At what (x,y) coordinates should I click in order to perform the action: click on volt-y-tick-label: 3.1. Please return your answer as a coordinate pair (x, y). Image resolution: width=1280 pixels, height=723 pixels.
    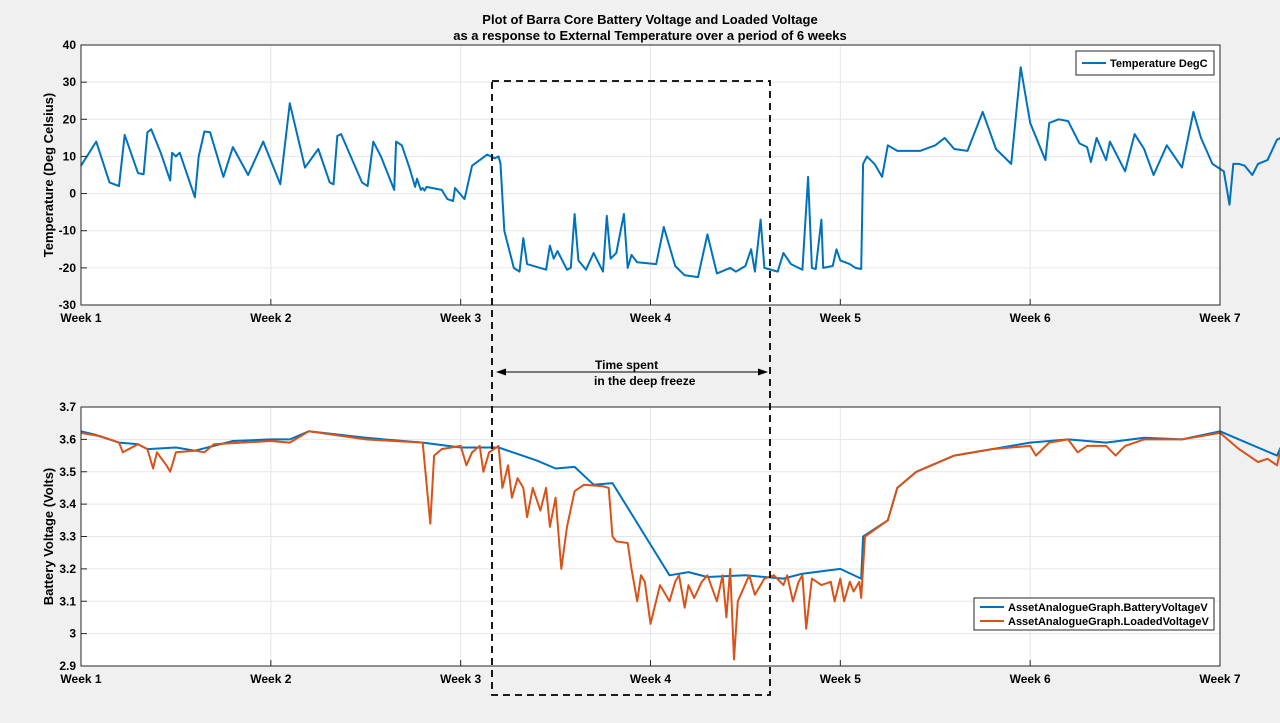
    Looking at the image, I should click on (67, 601).